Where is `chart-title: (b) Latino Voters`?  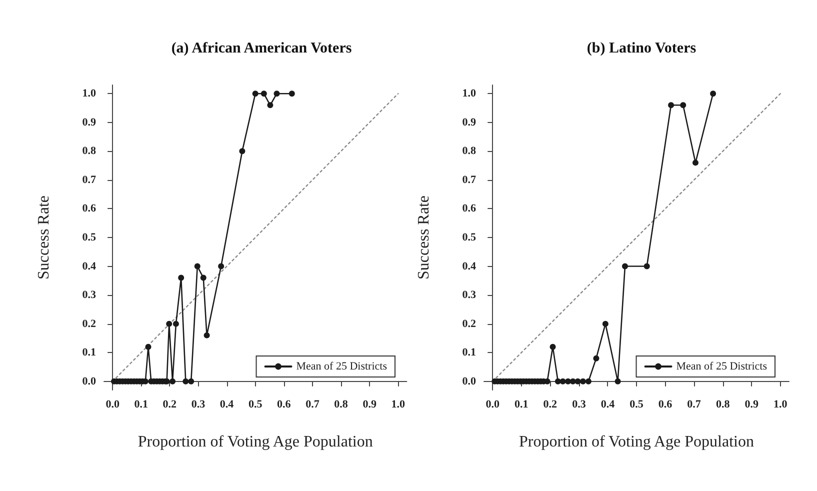 chart-title: (b) Latino Voters is located at coordinates (641, 48).